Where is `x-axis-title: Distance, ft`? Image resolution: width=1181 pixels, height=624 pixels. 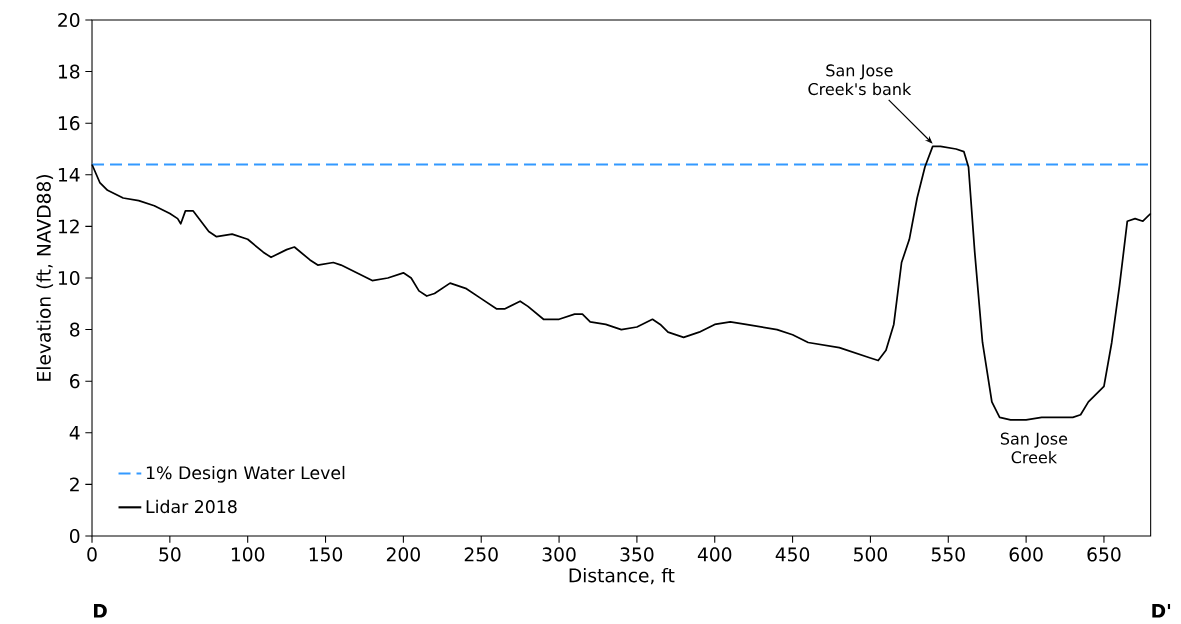 x-axis-title: Distance, ft is located at coordinates (622, 576).